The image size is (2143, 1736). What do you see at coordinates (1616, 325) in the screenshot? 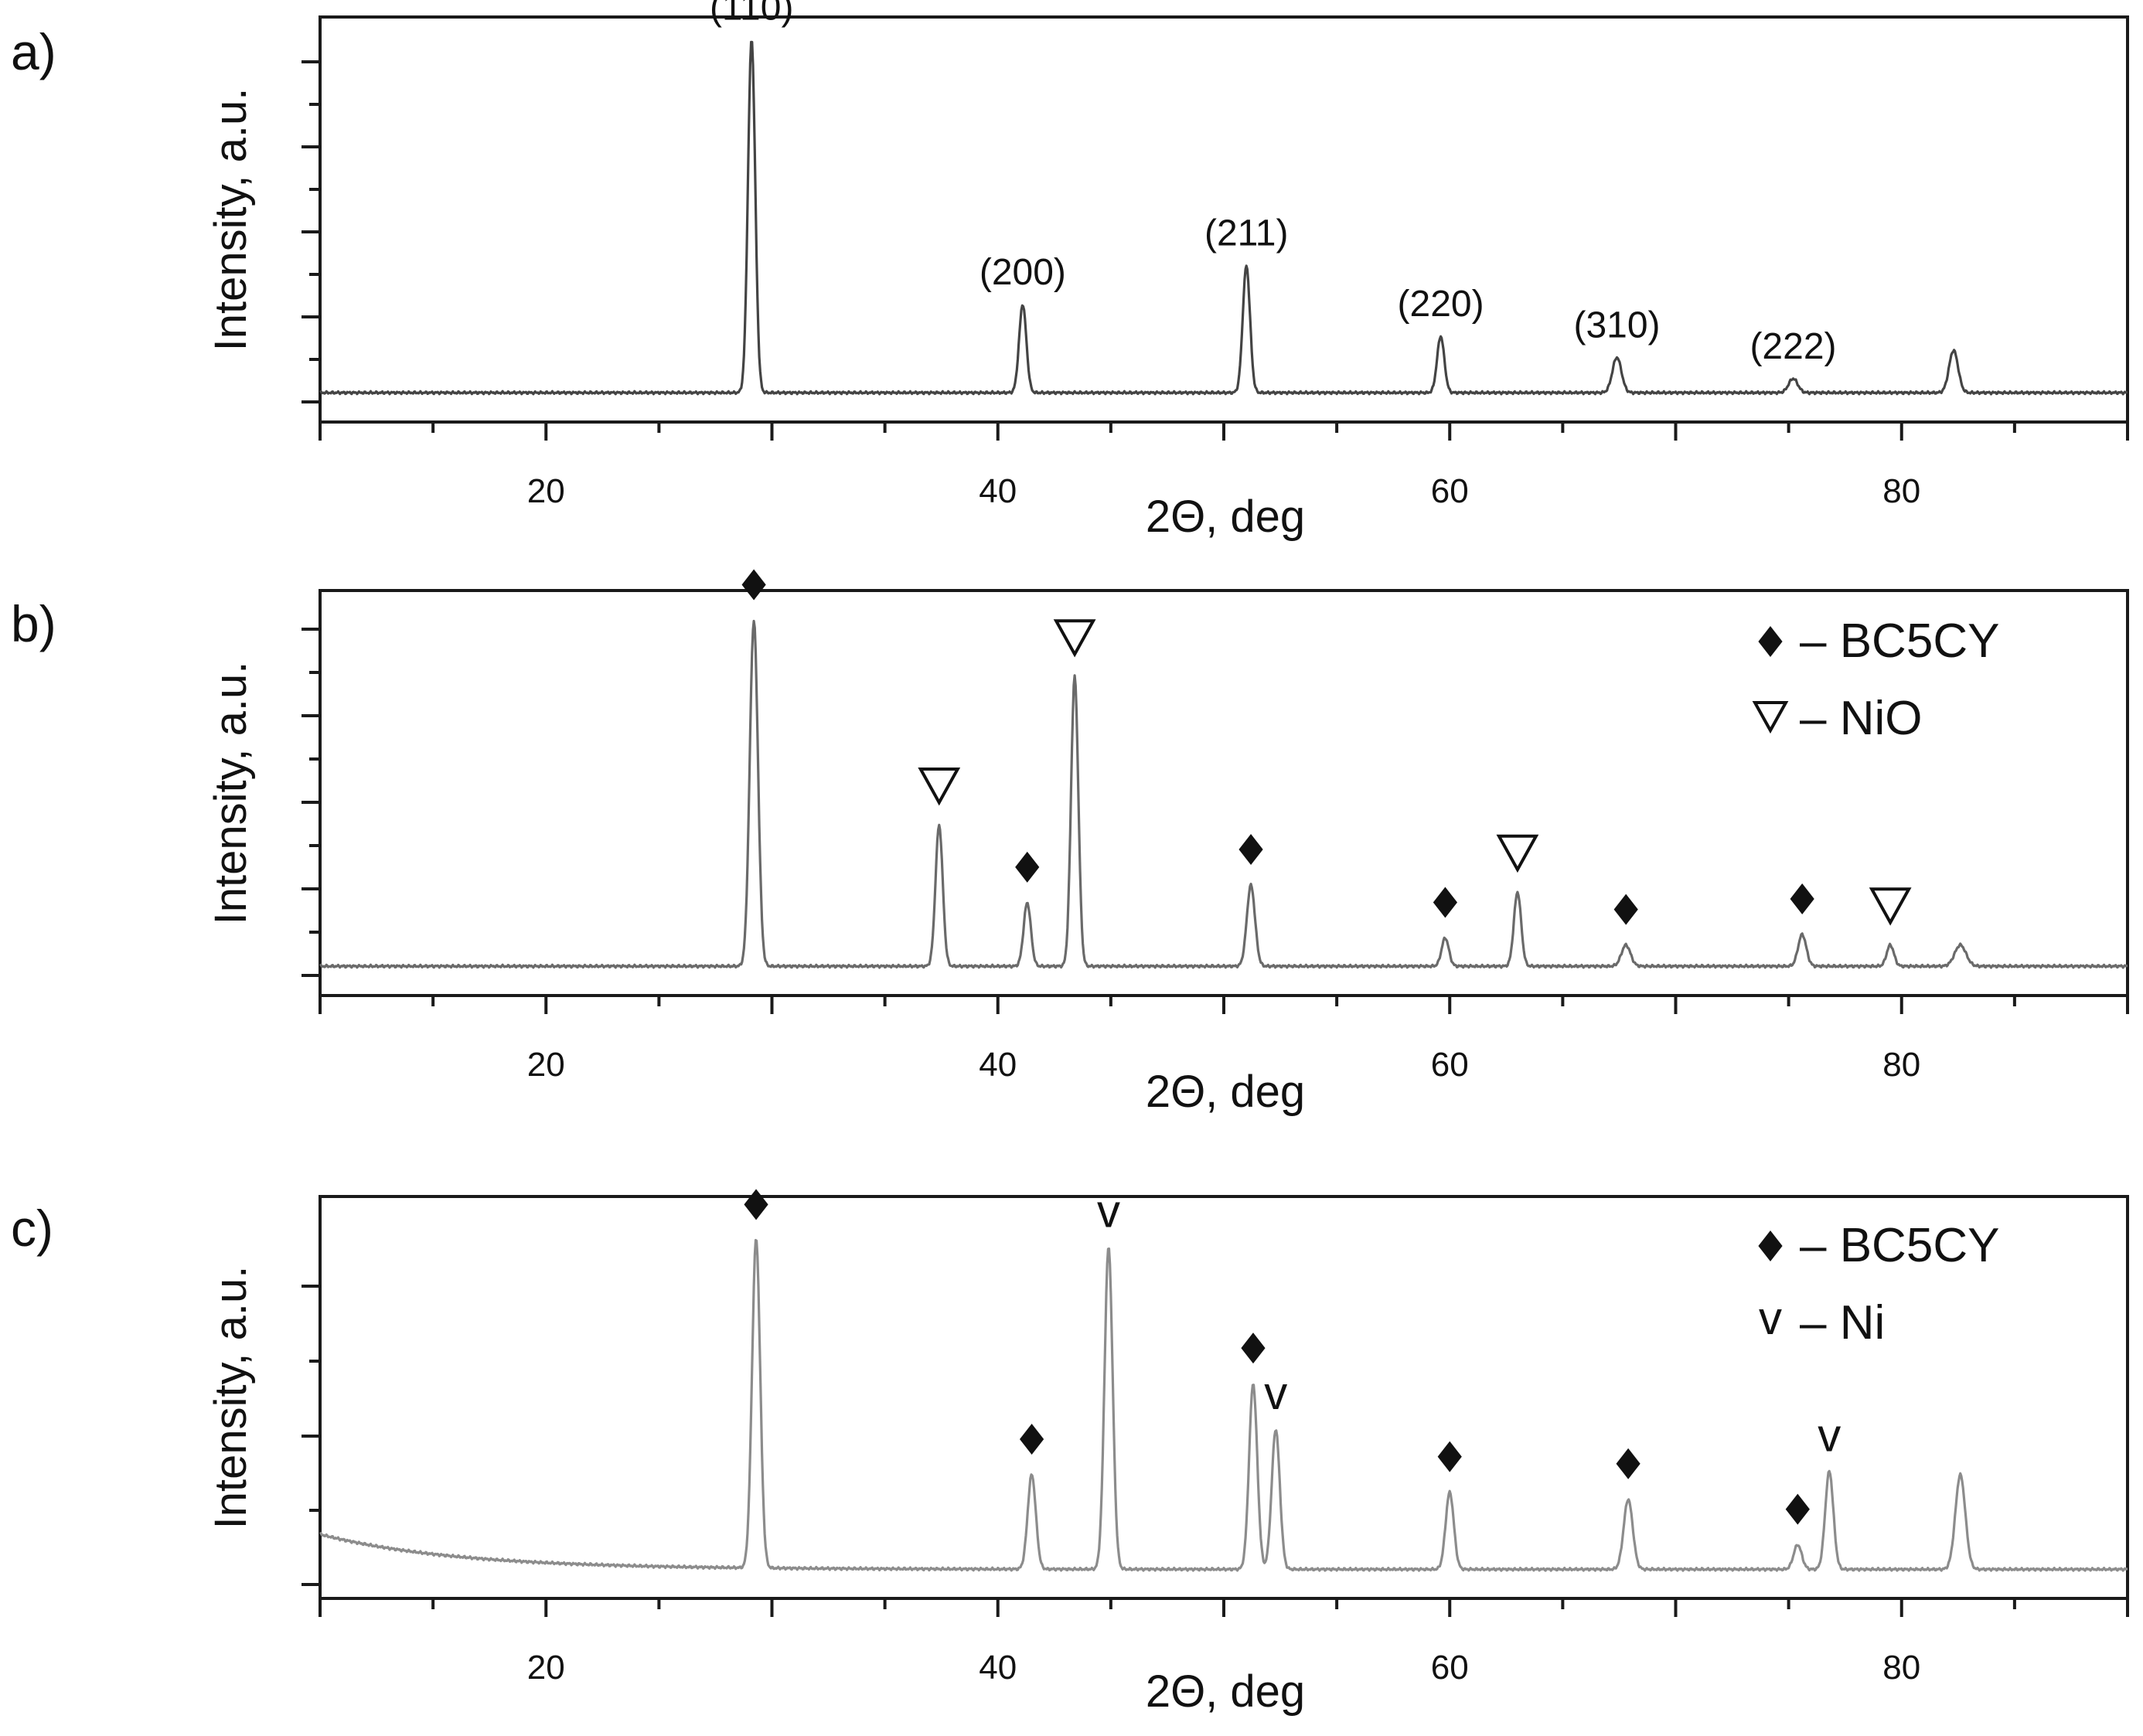
I see `peak-hkl-label: (310)` at bounding box center [1616, 325].